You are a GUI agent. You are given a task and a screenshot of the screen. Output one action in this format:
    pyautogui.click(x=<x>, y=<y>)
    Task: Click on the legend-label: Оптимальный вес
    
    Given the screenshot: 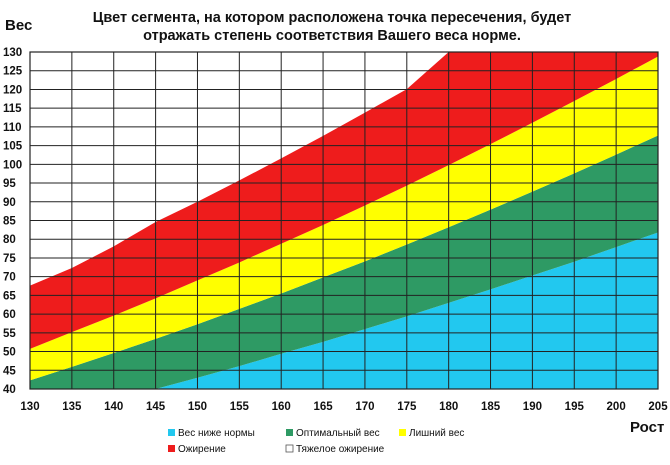 What is the action you would take?
    pyautogui.click(x=338, y=433)
    